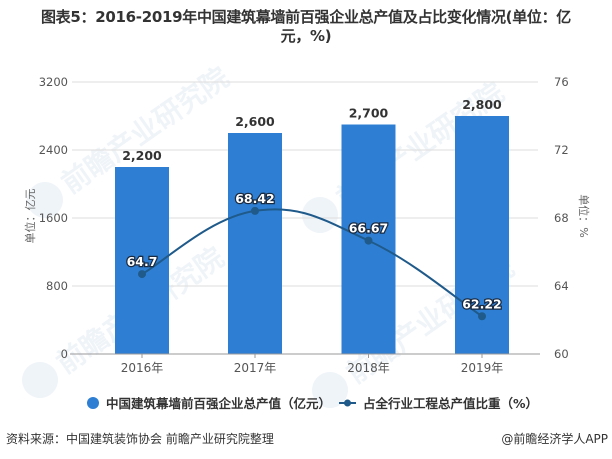  What do you see at coordinates (306, 17) in the screenshot?
I see `chart-title-line1: 图表5：2016-2019年中国建筑幕墙前百强企业总产值及占比变化情况(单位：亿` at bounding box center [306, 17].